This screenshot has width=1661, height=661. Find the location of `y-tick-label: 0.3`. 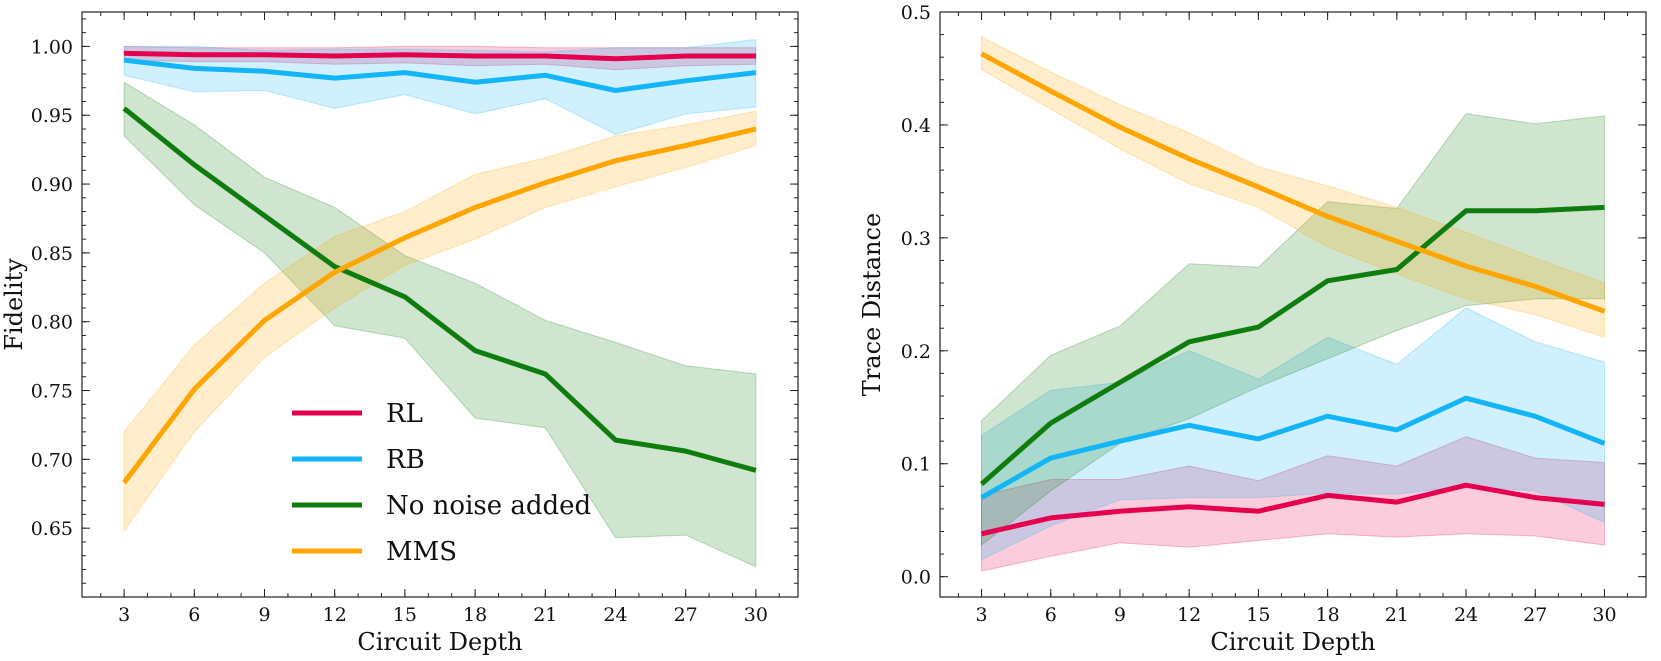

y-tick-label: 0.3 is located at coordinates (916, 239).